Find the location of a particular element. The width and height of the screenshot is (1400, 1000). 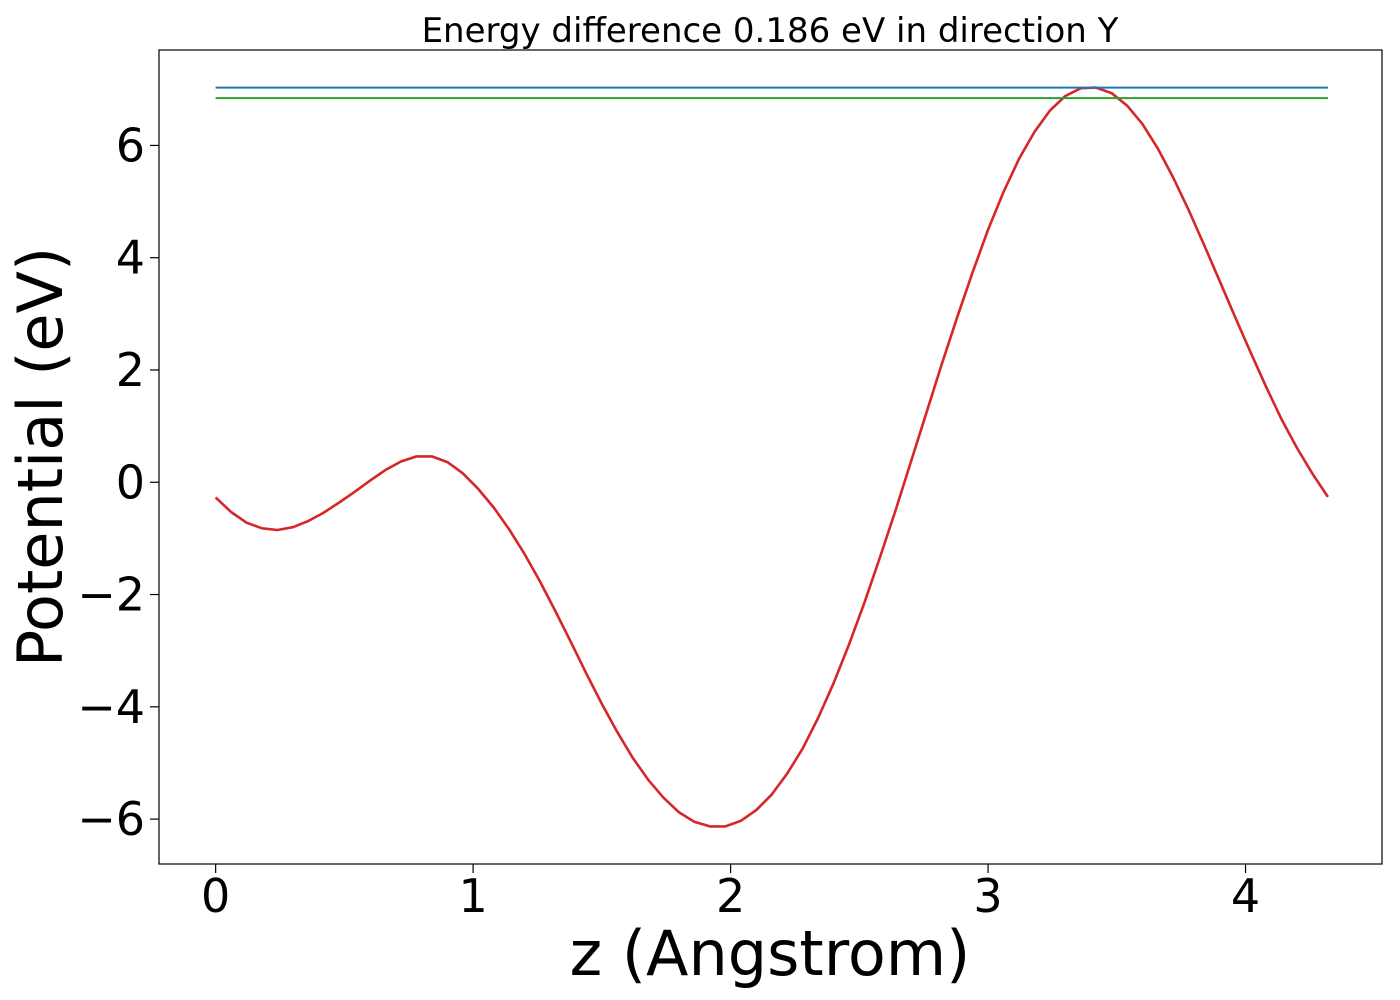

y-axis-label: Potential (eV) is located at coordinates (40, 457).